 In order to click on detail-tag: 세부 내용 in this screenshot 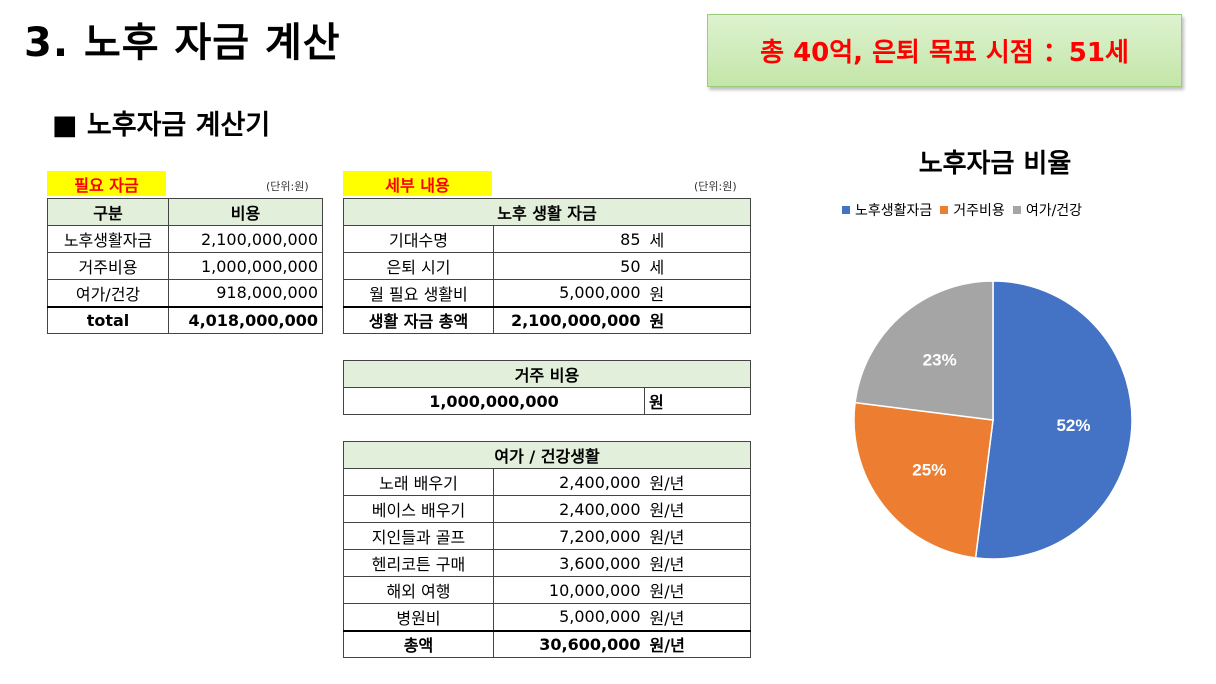, I will do `click(417, 183)`.